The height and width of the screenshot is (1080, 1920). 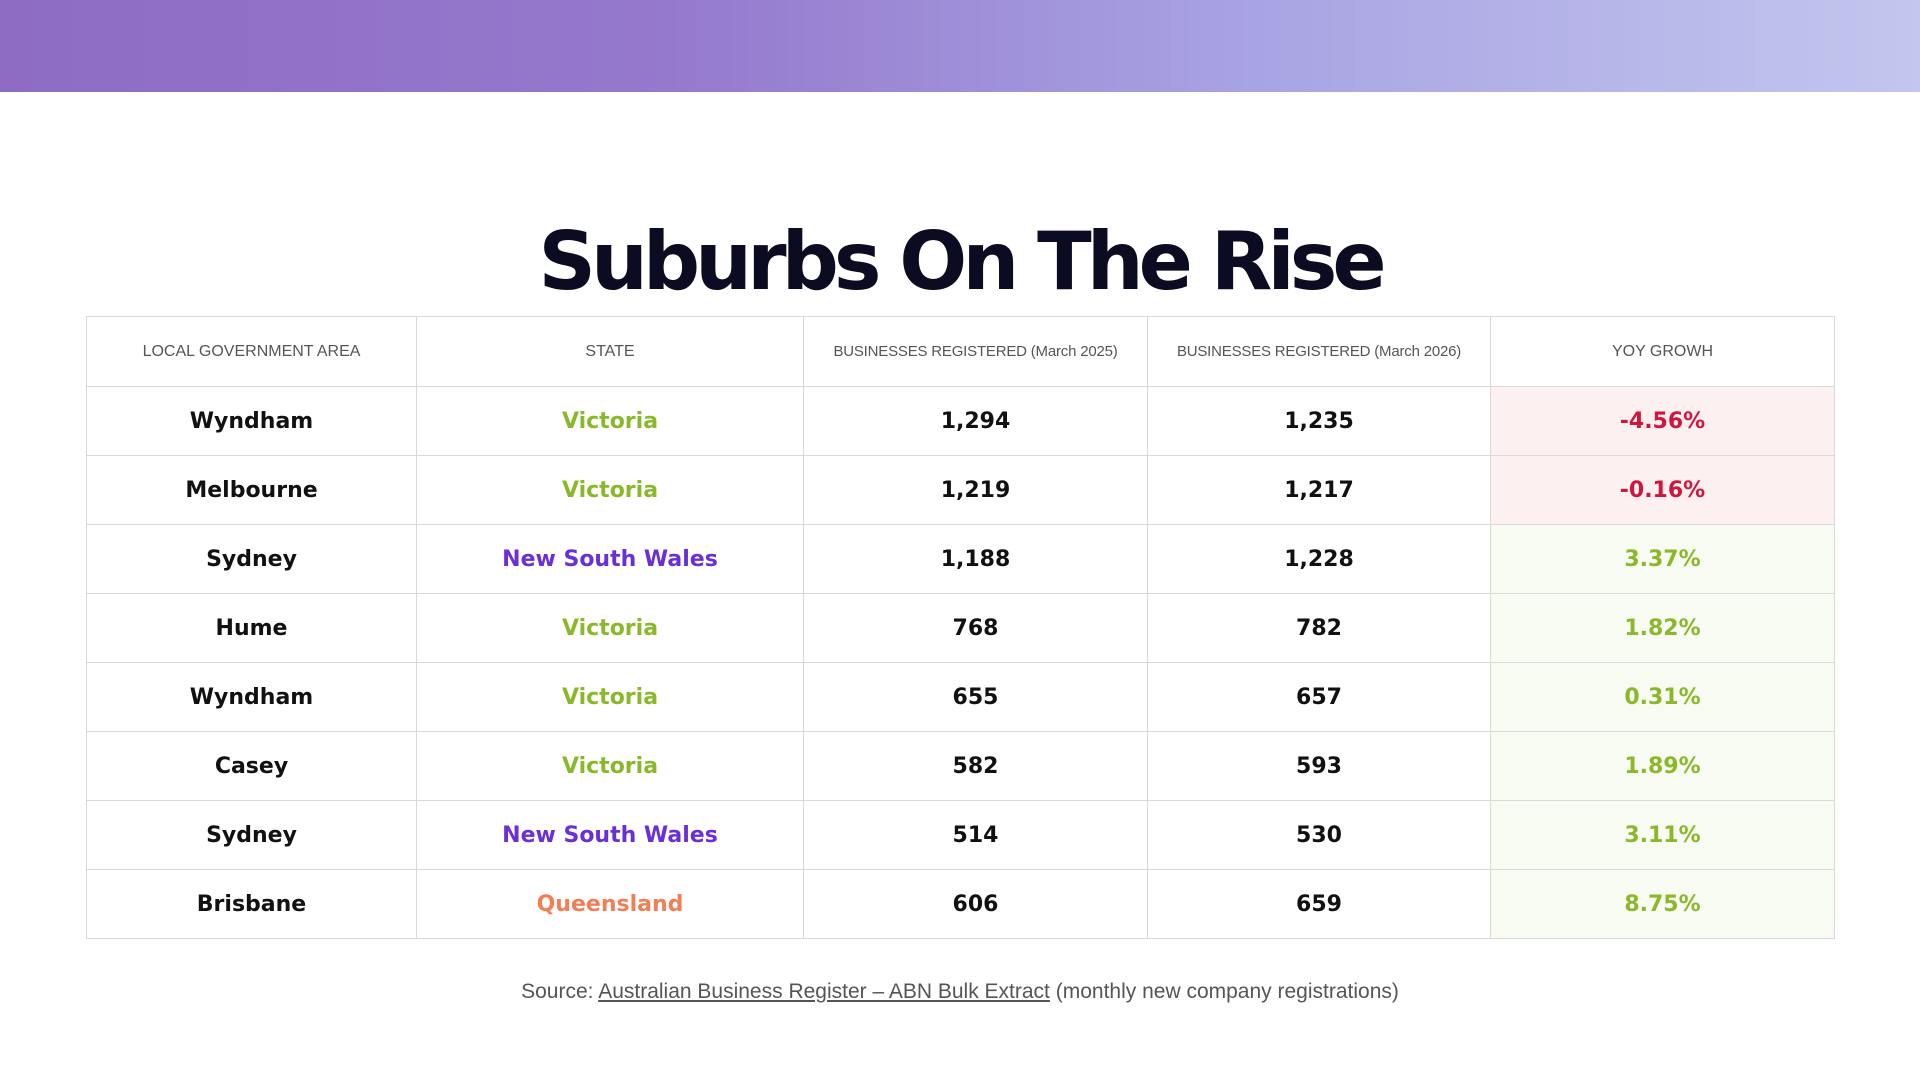 What do you see at coordinates (1319, 697) in the screenshot?
I see `cell-registered-2026: 657` at bounding box center [1319, 697].